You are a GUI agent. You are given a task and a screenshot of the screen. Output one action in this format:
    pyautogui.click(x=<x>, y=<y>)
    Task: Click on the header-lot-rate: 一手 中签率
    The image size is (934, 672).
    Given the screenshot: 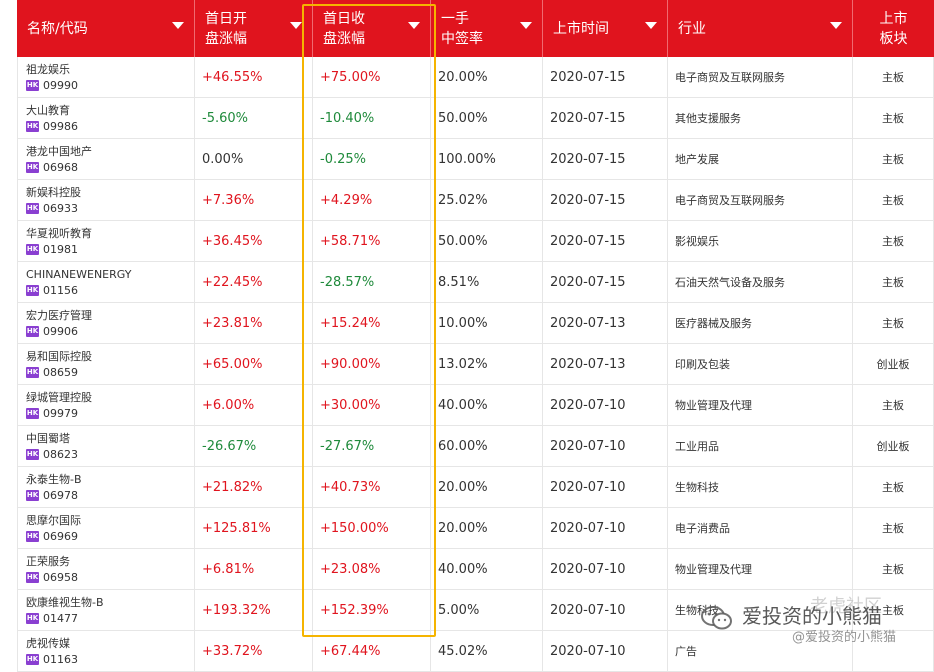 What is the action you would take?
    pyautogui.click(x=487, y=28)
    